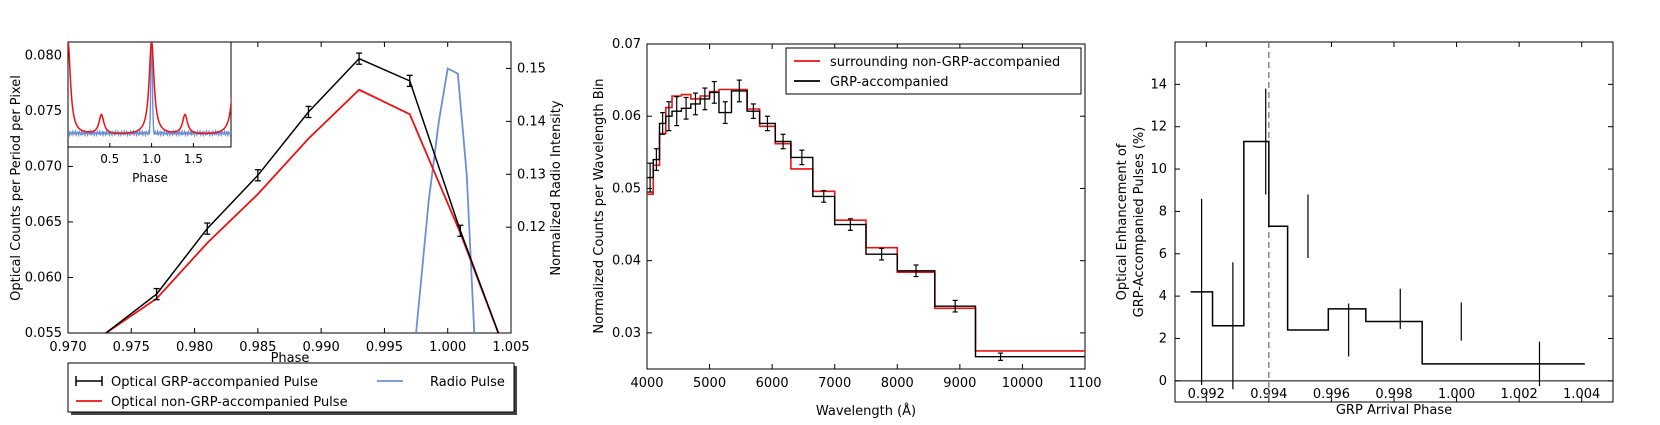 Image resolution: width=1660 pixels, height=425 pixels. I want to click on legend-grp-label: Optical GRP-accompanied Pulse, so click(214, 382).